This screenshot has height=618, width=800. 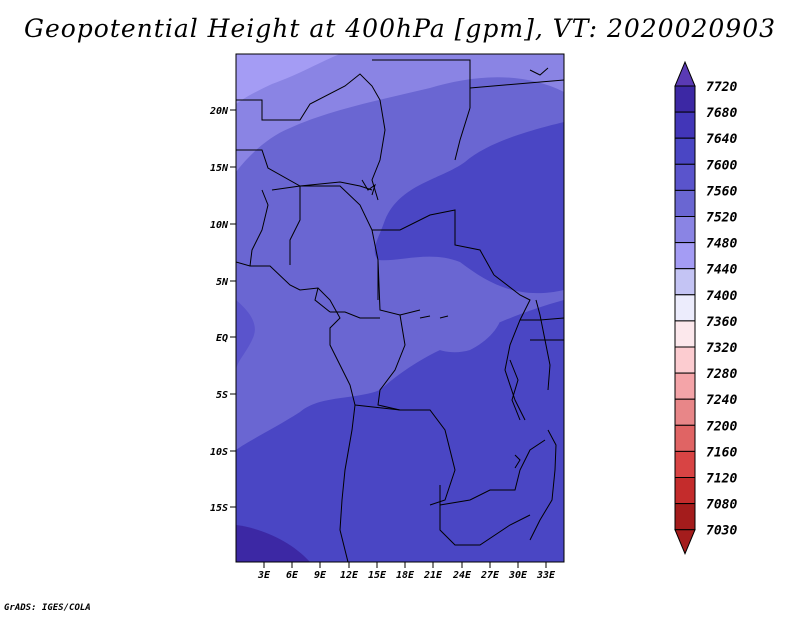 I want to click on colorbar-label: 7560, so click(x=721, y=191).